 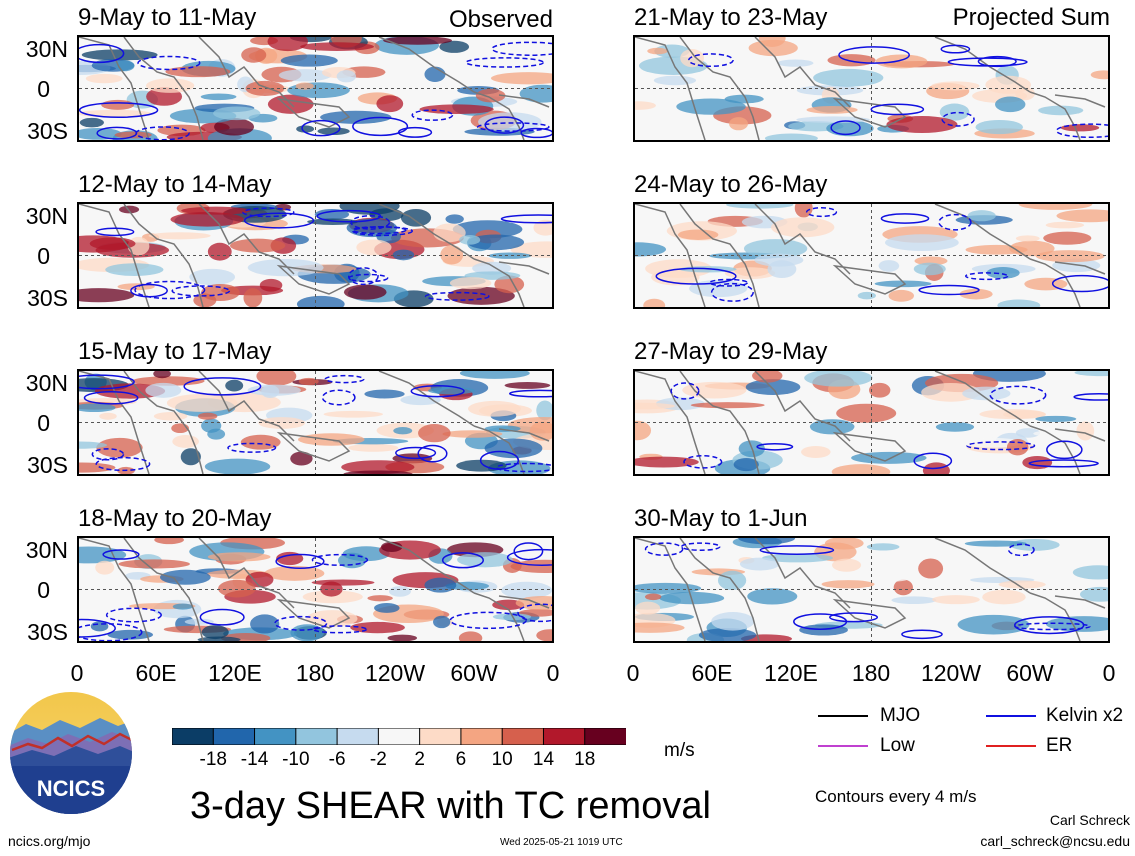 What do you see at coordinates (399, 736) in the screenshot?
I see `colorbar-svg` at bounding box center [399, 736].